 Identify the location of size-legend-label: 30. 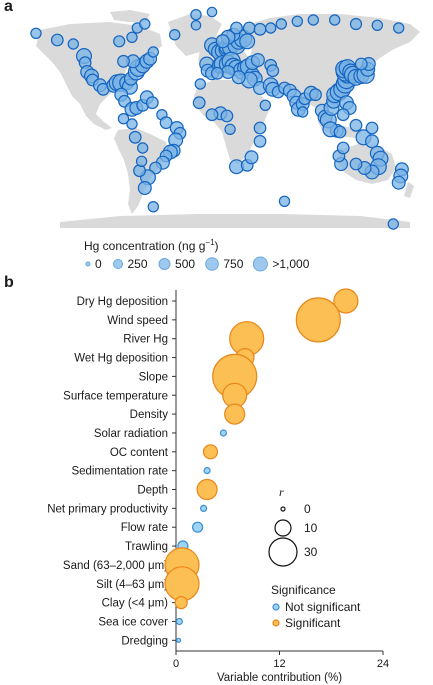
(311, 552).